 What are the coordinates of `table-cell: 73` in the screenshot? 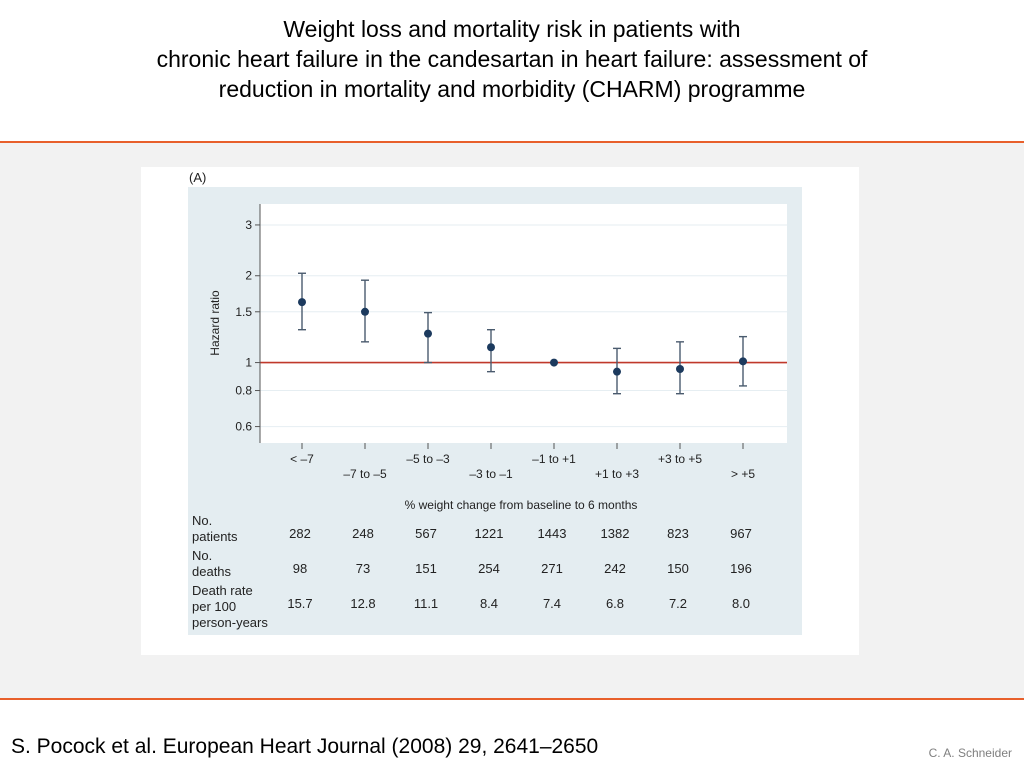 It's located at (363, 568).